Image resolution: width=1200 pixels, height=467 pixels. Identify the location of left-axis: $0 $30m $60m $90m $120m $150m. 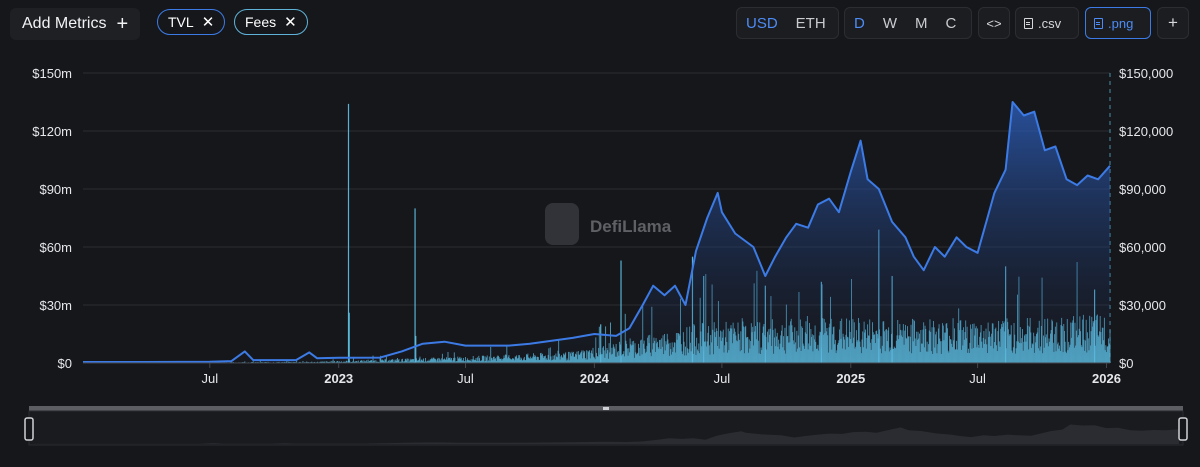
(52, 218).